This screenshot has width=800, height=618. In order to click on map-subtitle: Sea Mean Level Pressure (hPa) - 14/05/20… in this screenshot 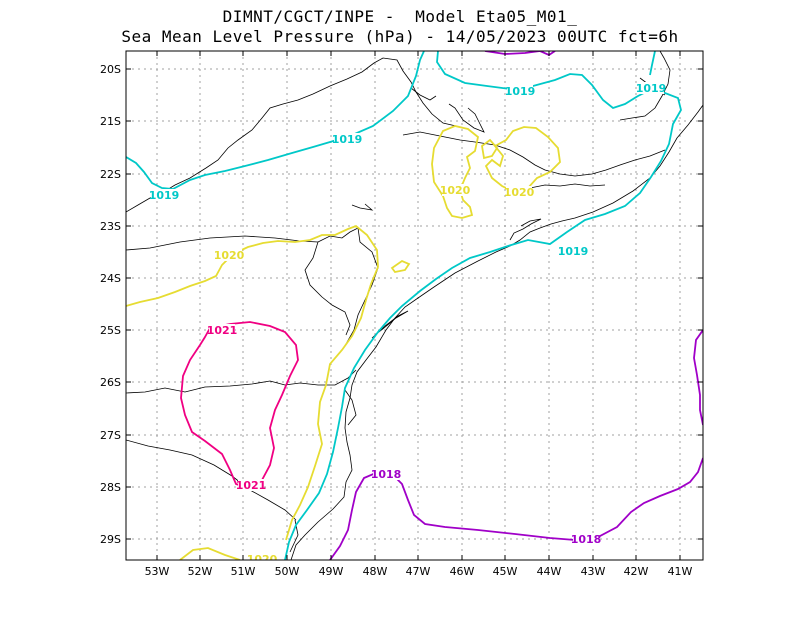, I will do `click(400, 36)`.